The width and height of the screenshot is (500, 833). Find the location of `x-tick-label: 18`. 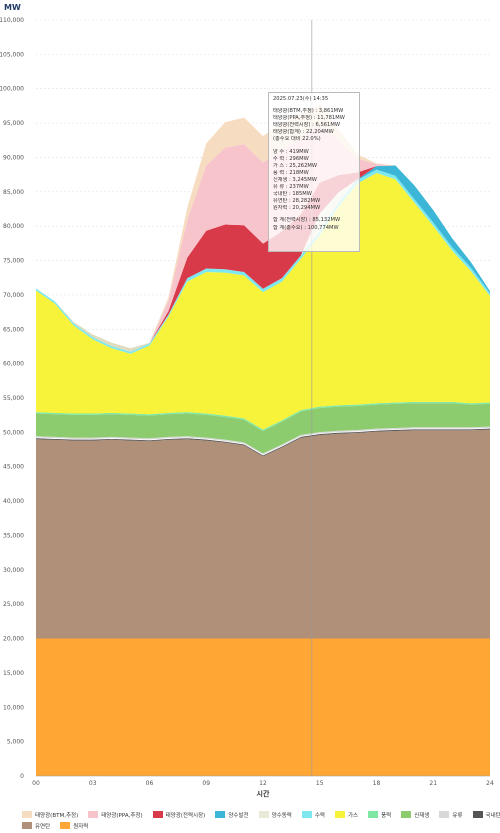

x-tick-label: 18 is located at coordinates (377, 783).